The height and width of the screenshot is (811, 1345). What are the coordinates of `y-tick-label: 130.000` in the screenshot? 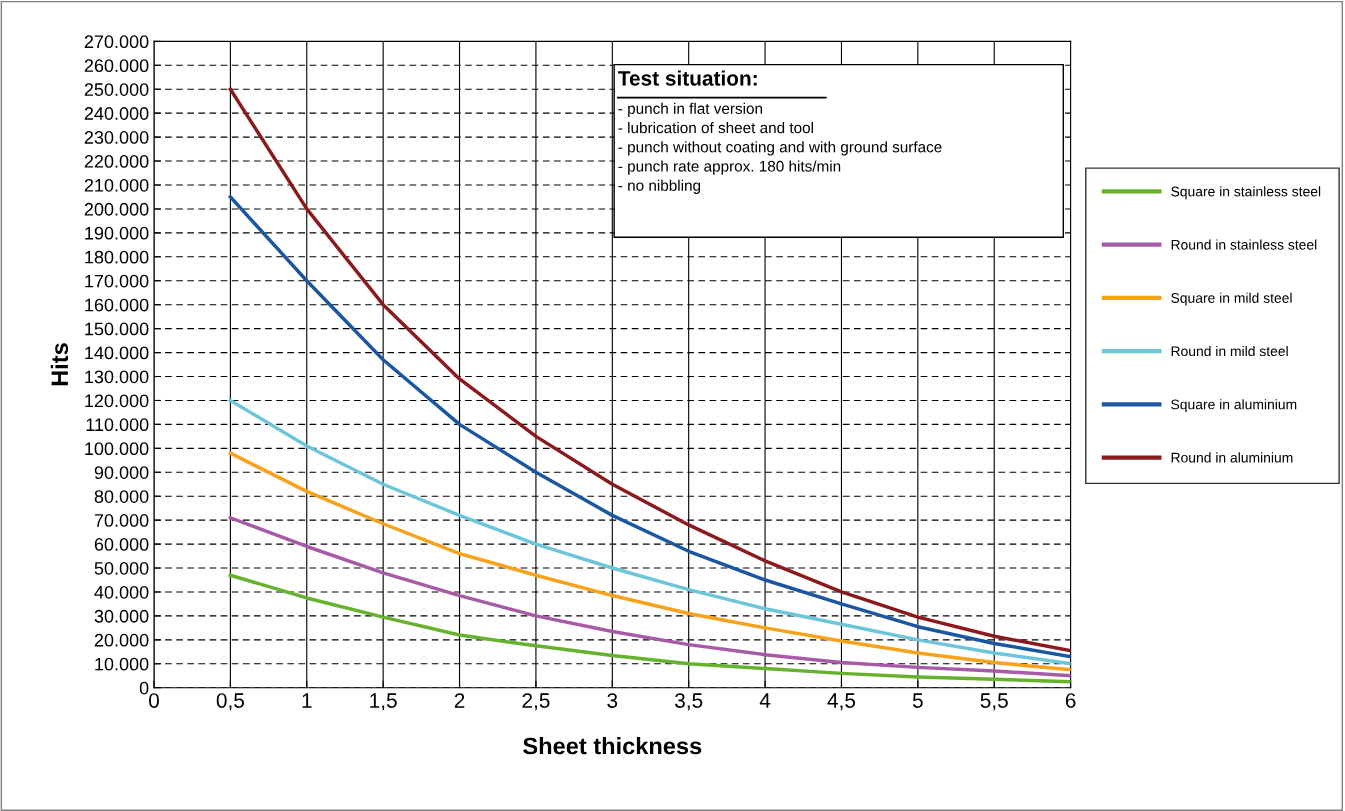 It's located at (117, 377).